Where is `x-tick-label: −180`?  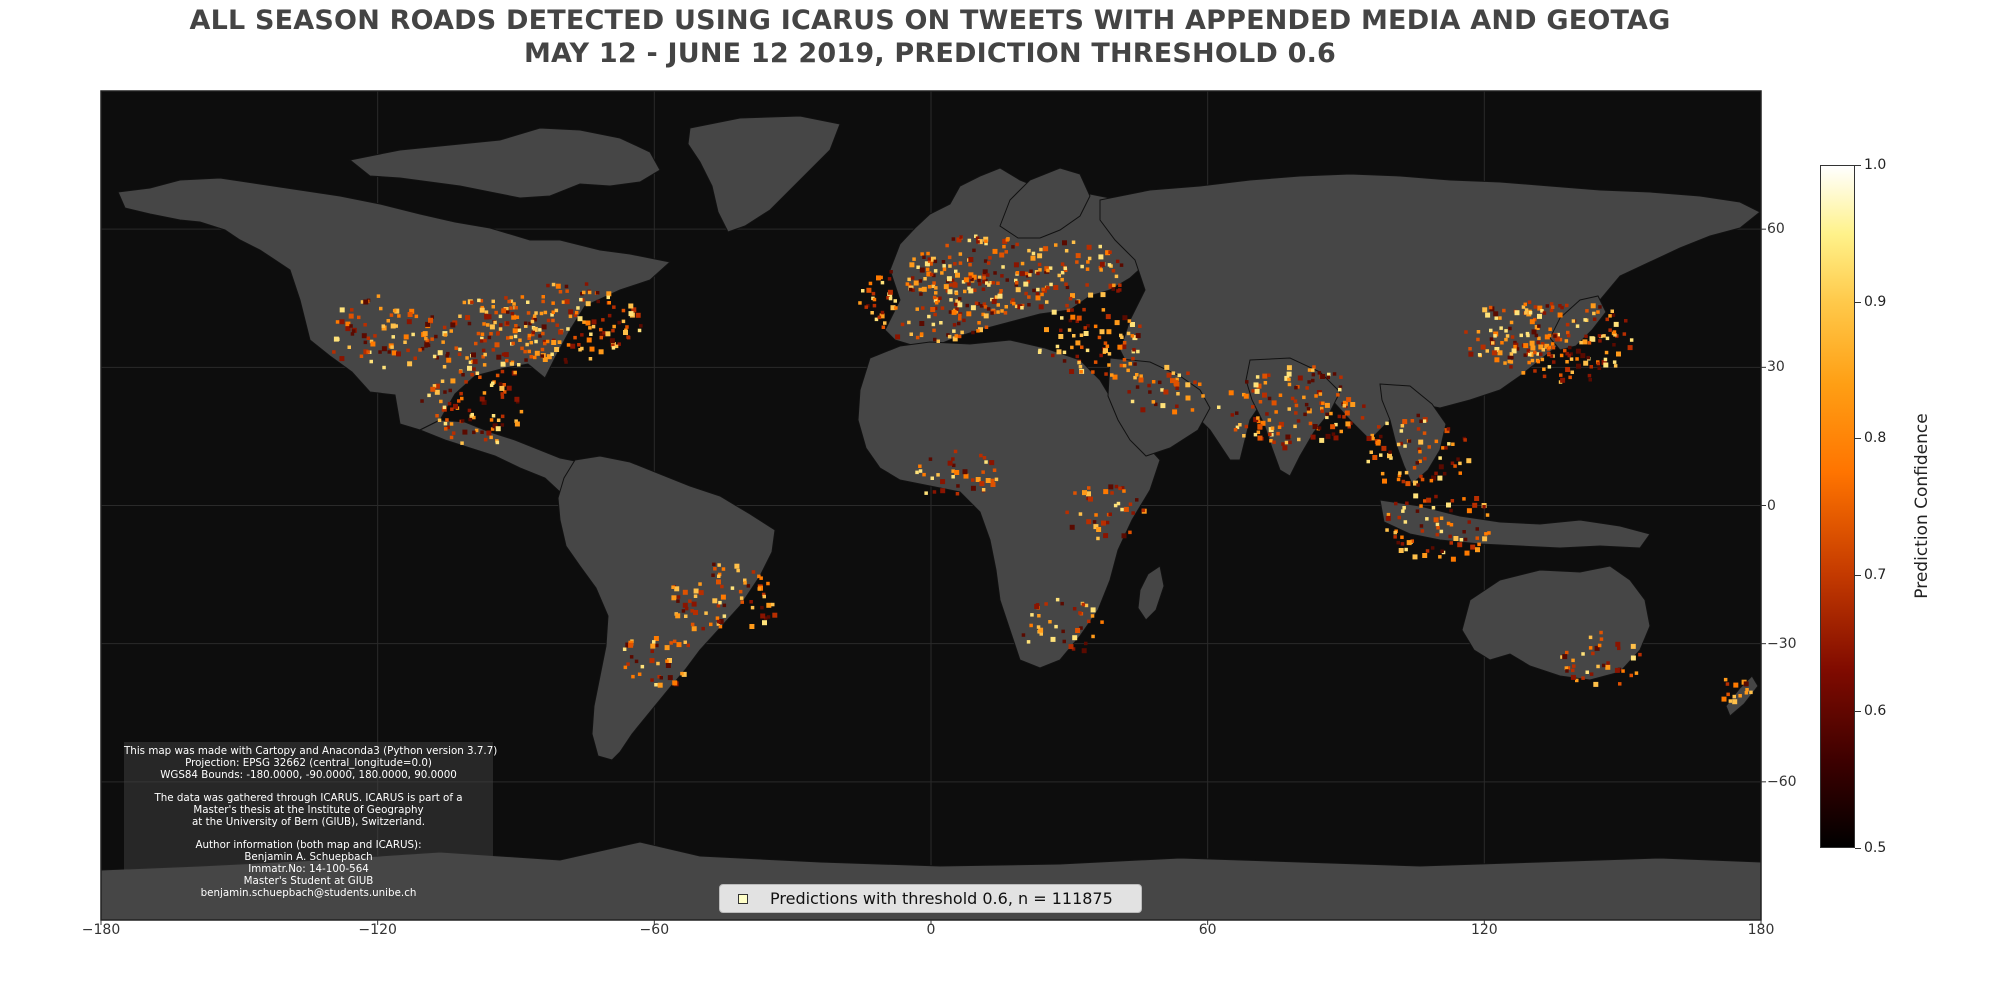 x-tick-label: −180 is located at coordinates (101, 930).